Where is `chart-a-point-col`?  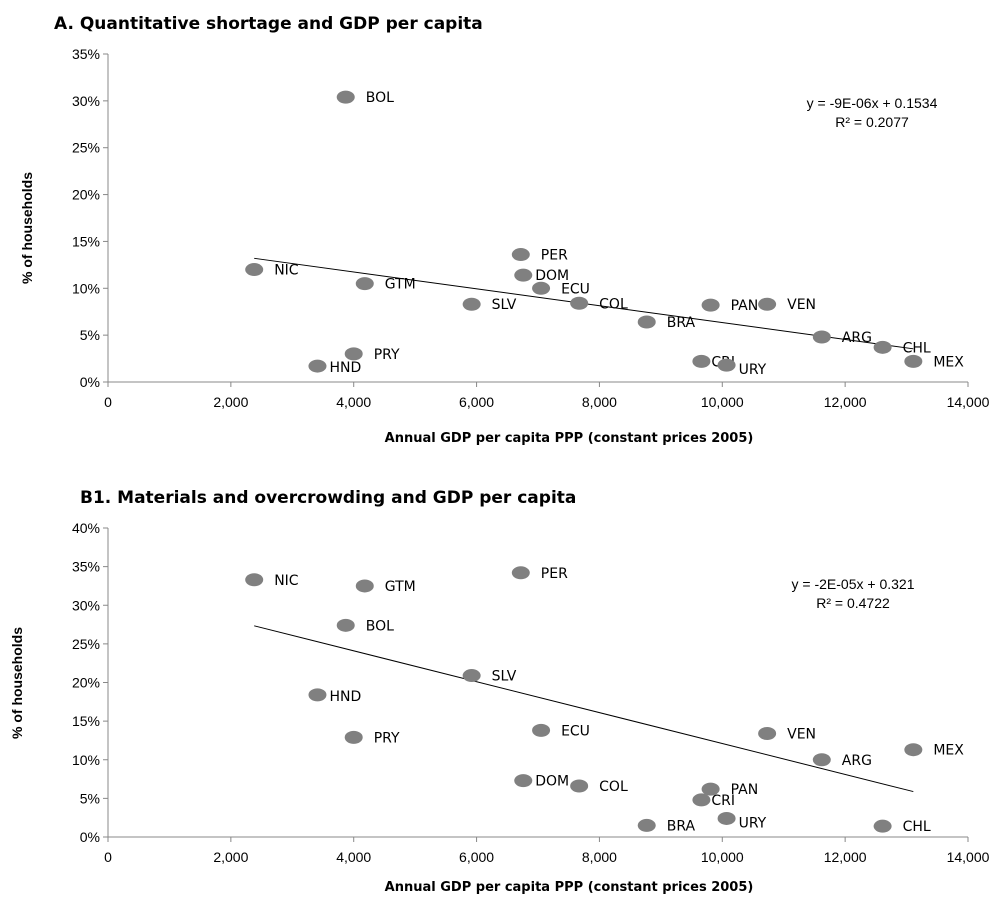
chart-a-point-col is located at coordinates (579, 303).